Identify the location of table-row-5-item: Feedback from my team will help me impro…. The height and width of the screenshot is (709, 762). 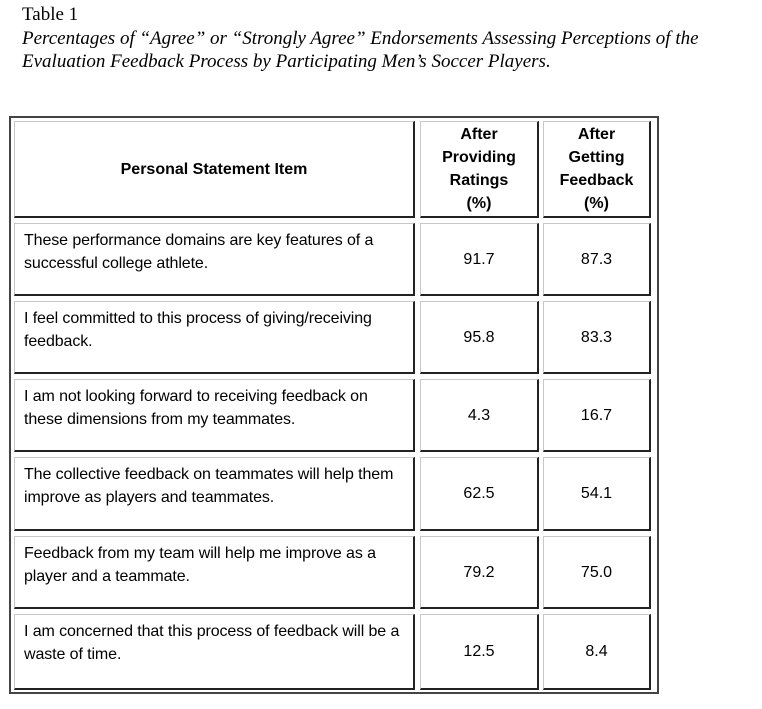
(214, 572).